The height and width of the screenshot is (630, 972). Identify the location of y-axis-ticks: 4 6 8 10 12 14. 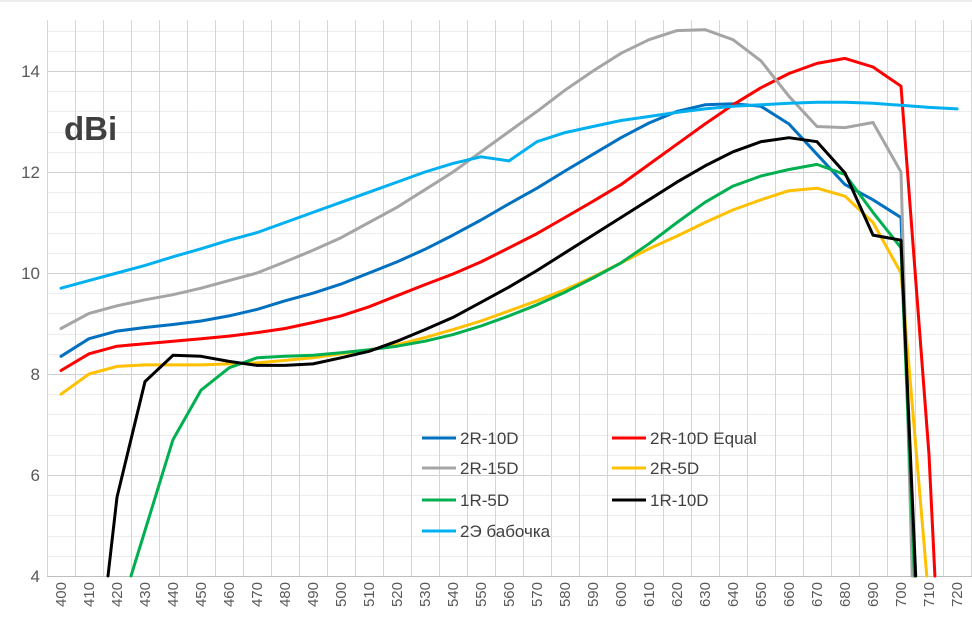
(30, 324).